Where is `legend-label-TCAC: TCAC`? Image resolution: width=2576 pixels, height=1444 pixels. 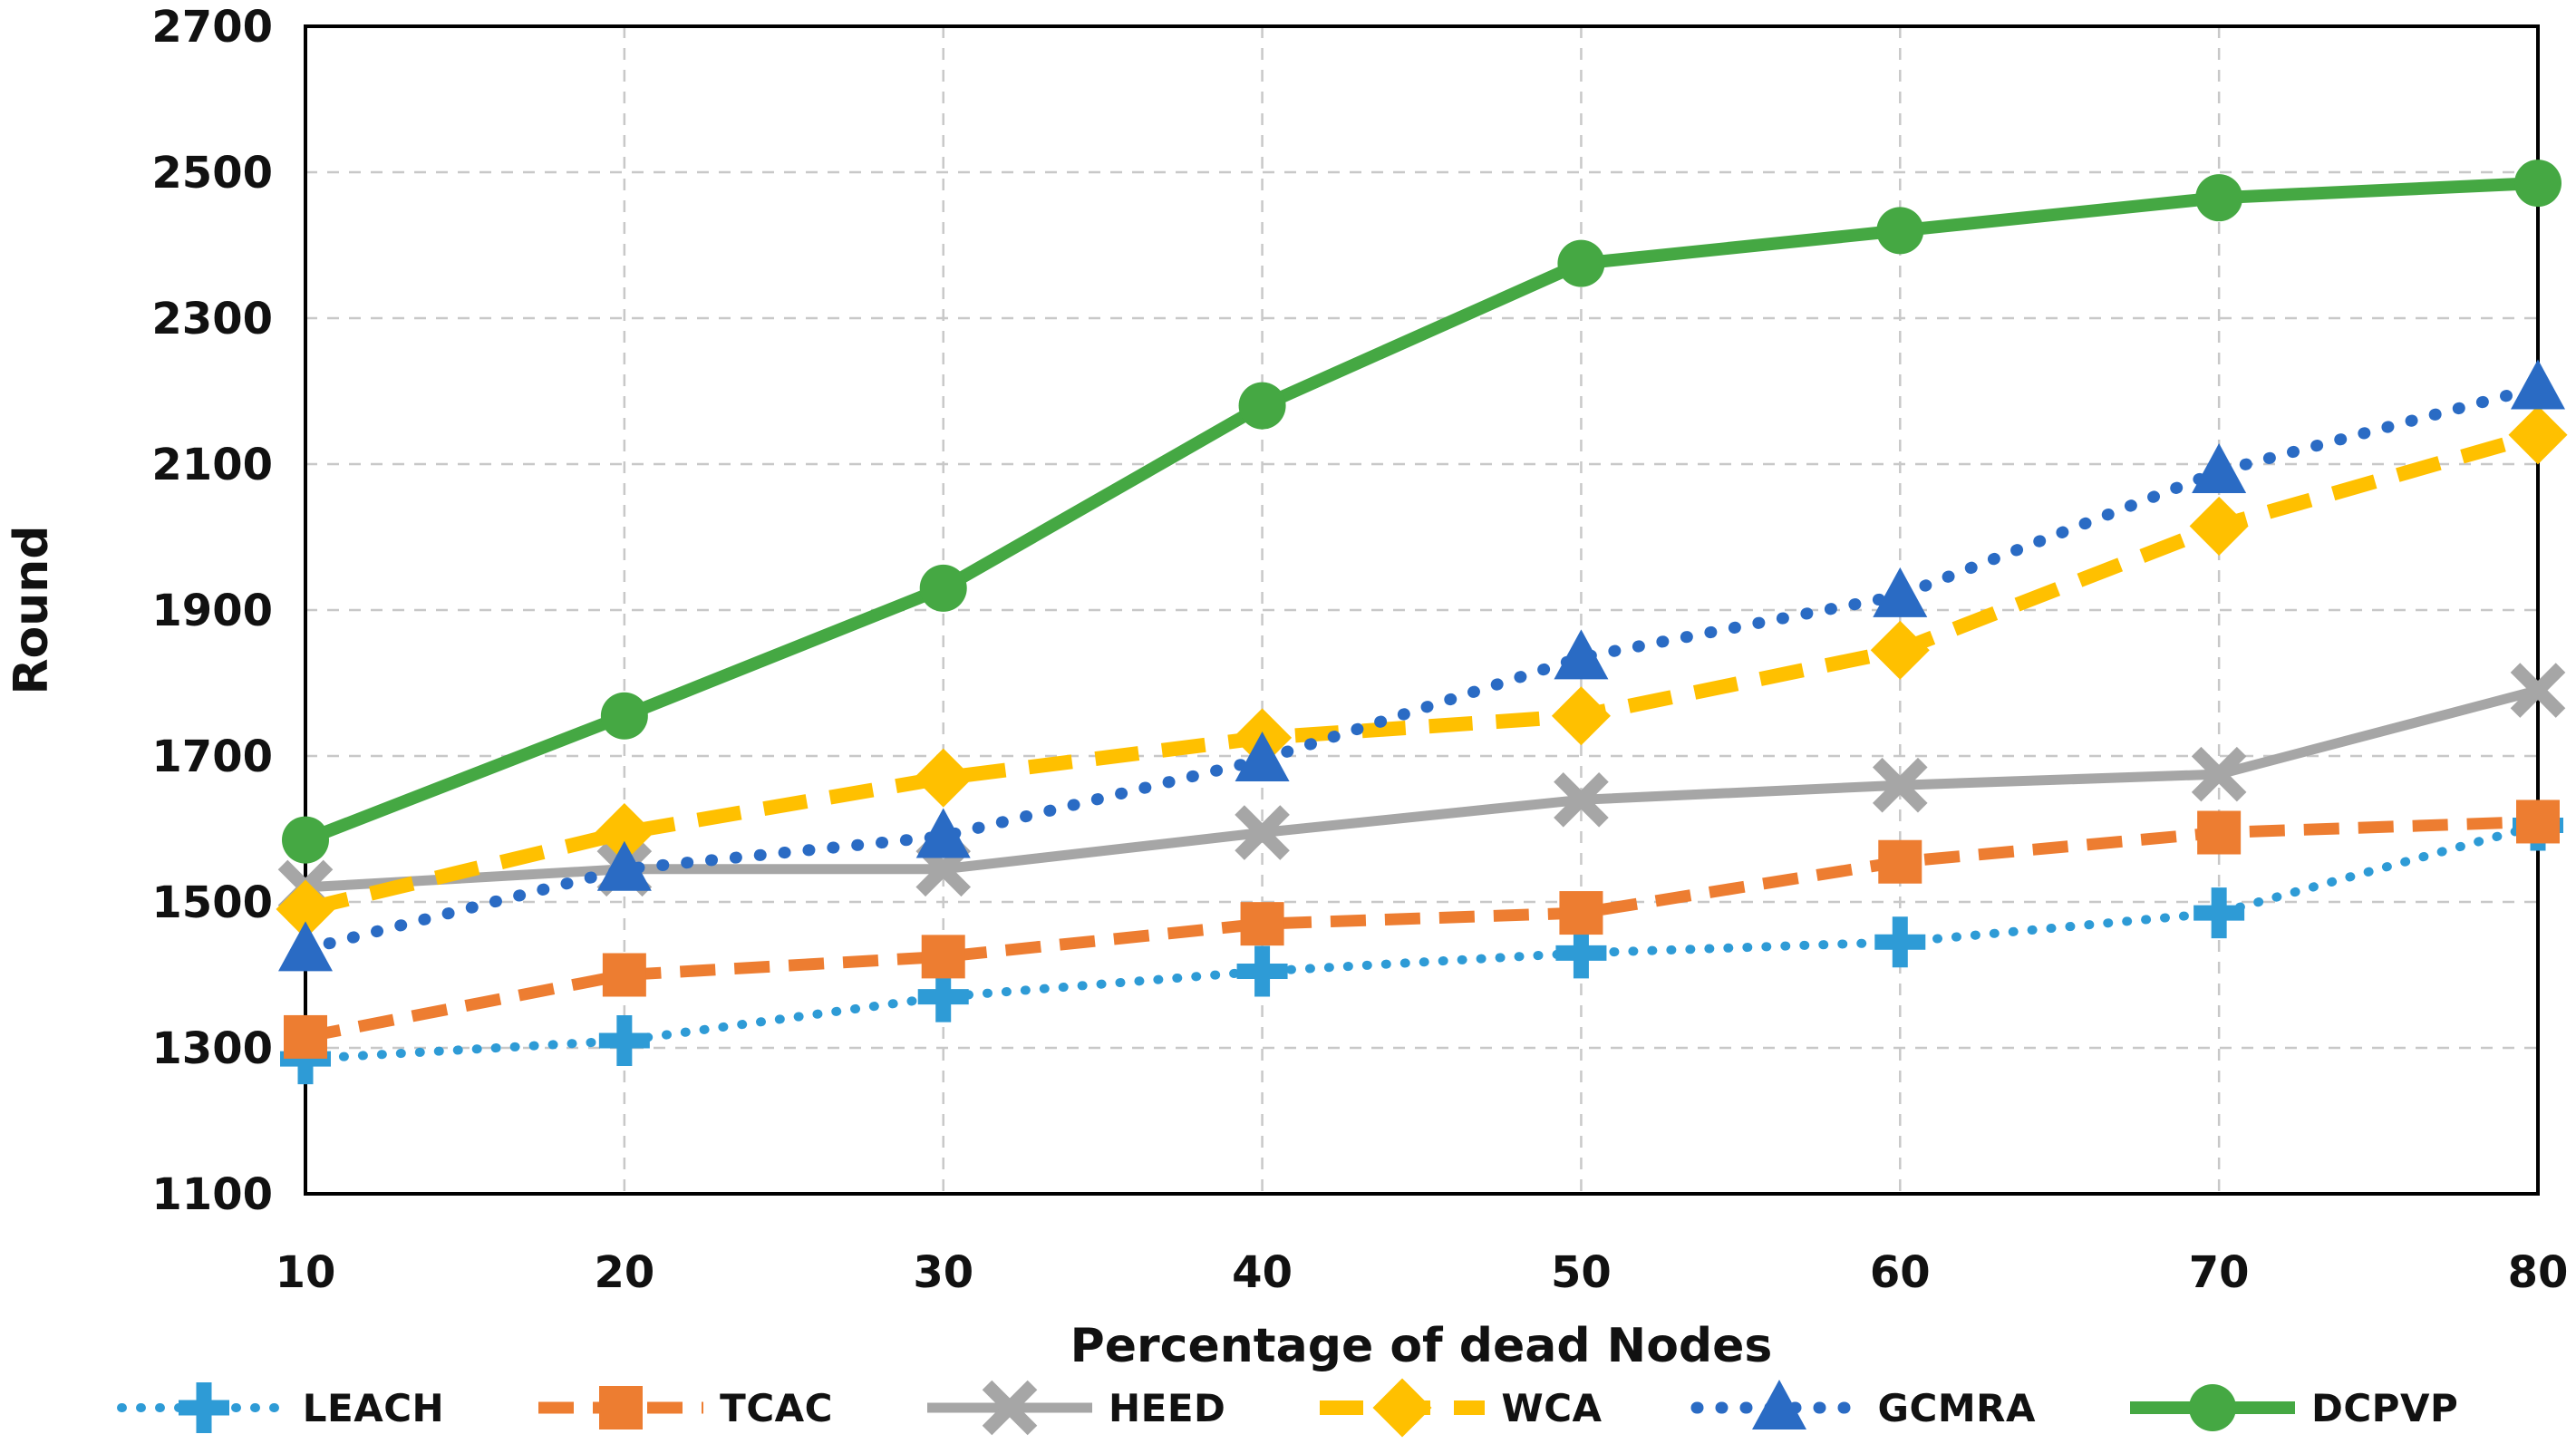 legend-label-TCAC: TCAC is located at coordinates (776, 1408).